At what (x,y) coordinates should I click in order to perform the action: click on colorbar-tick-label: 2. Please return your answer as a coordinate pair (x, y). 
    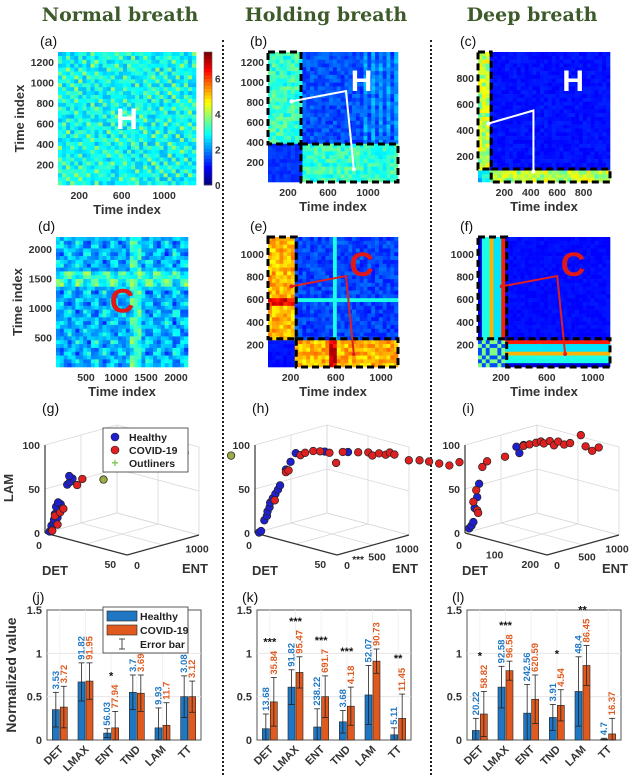
    Looking at the image, I should click on (218, 151).